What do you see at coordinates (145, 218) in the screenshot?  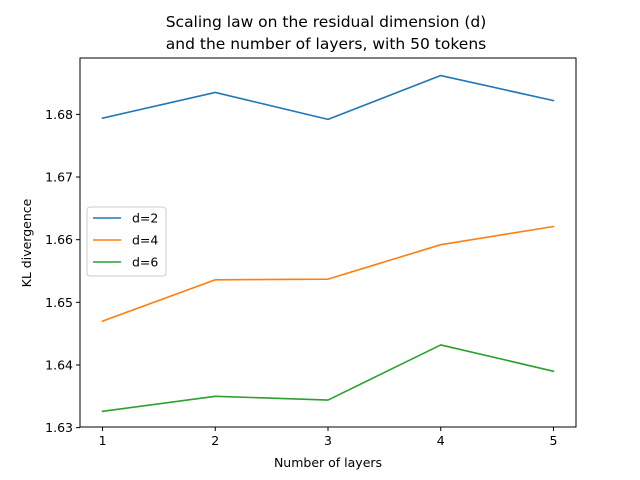 I see `legend-label: d=2` at bounding box center [145, 218].